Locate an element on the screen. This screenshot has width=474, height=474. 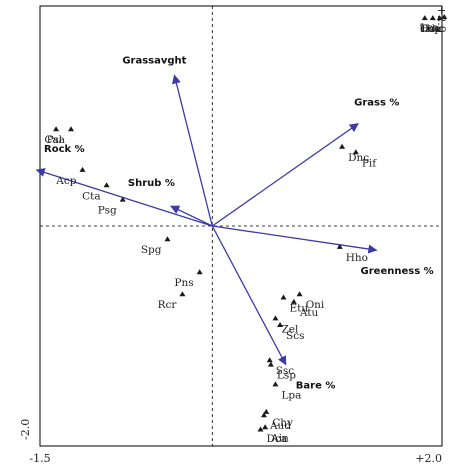
site-marker-acp is located at coordinates (82, 169).